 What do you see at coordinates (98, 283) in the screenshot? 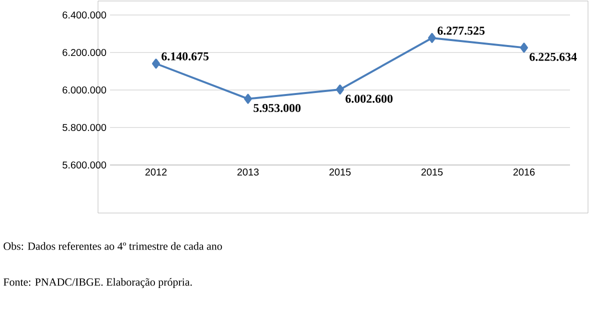
I see `source-note: Fonte: PNADC/IBGE. Elaboração própria.` at bounding box center [98, 283].